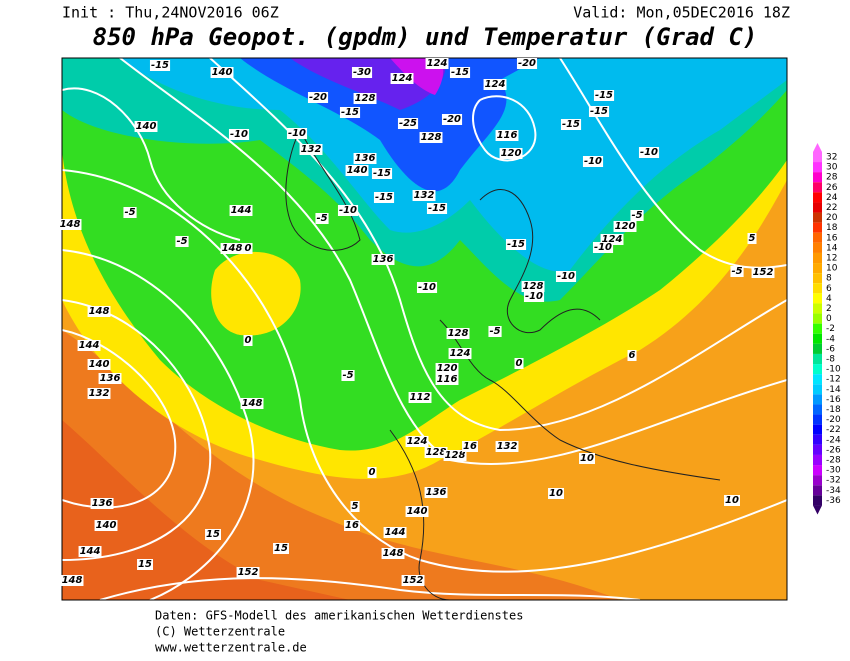  Describe the element at coordinates (830, 360) in the screenshot. I see `colorbar-label: -8` at that location.